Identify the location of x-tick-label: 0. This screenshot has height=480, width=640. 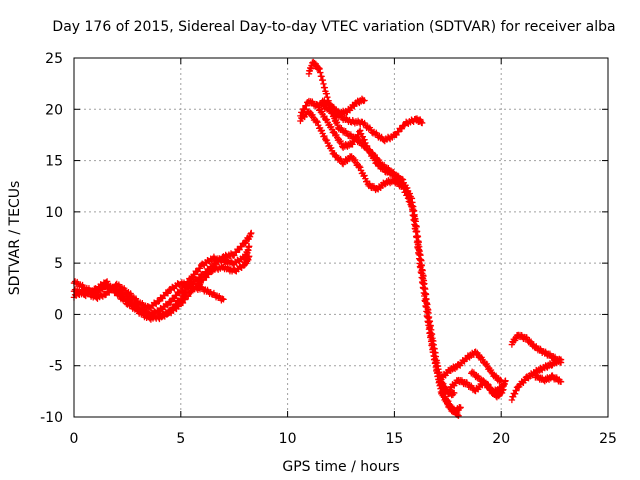
(74, 439).